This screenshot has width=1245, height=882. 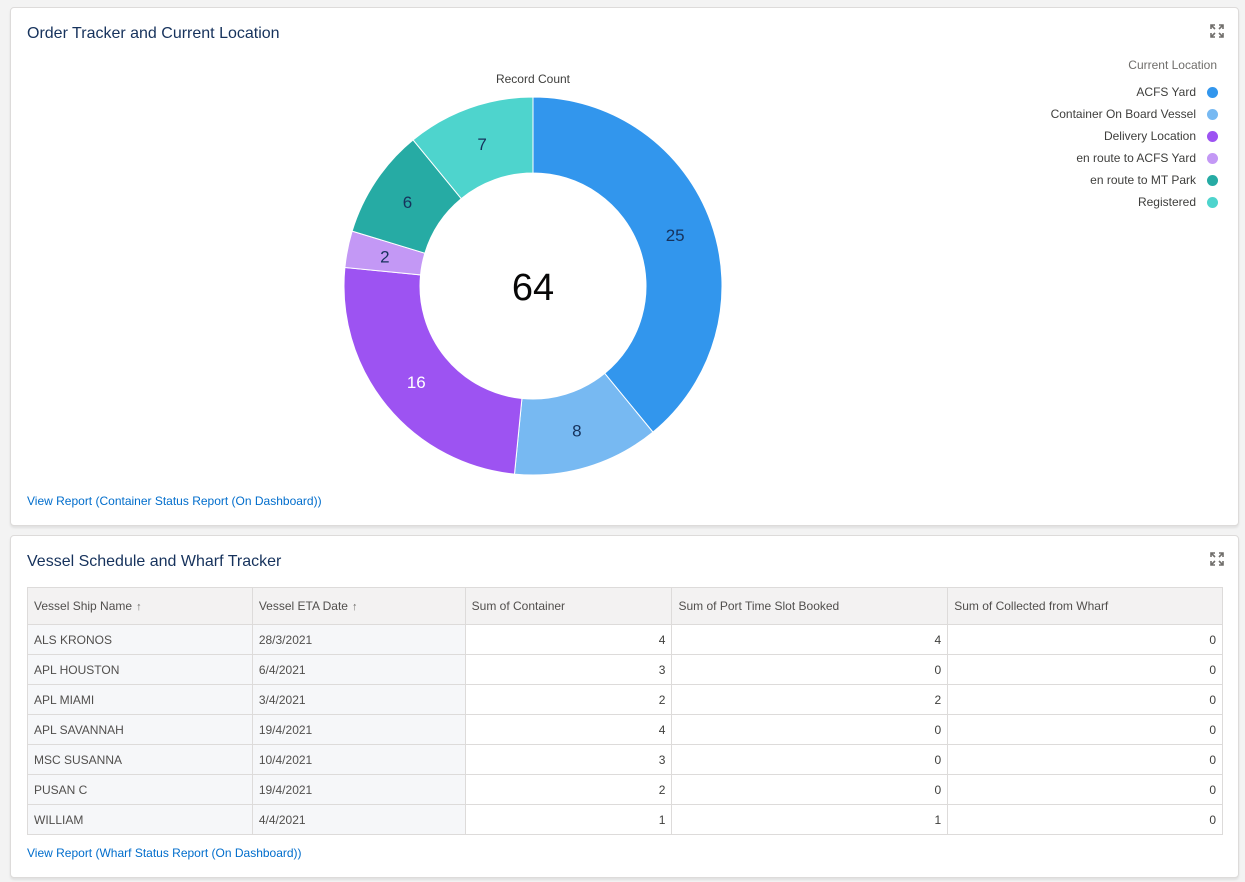 What do you see at coordinates (303, 606) in the screenshot?
I see `column-header-label: Vessel ETA Date` at bounding box center [303, 606].